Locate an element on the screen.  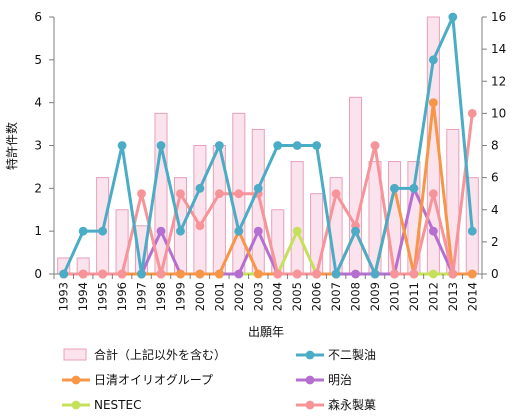
series-1-point-2005 is located at coordinates (297, 145).